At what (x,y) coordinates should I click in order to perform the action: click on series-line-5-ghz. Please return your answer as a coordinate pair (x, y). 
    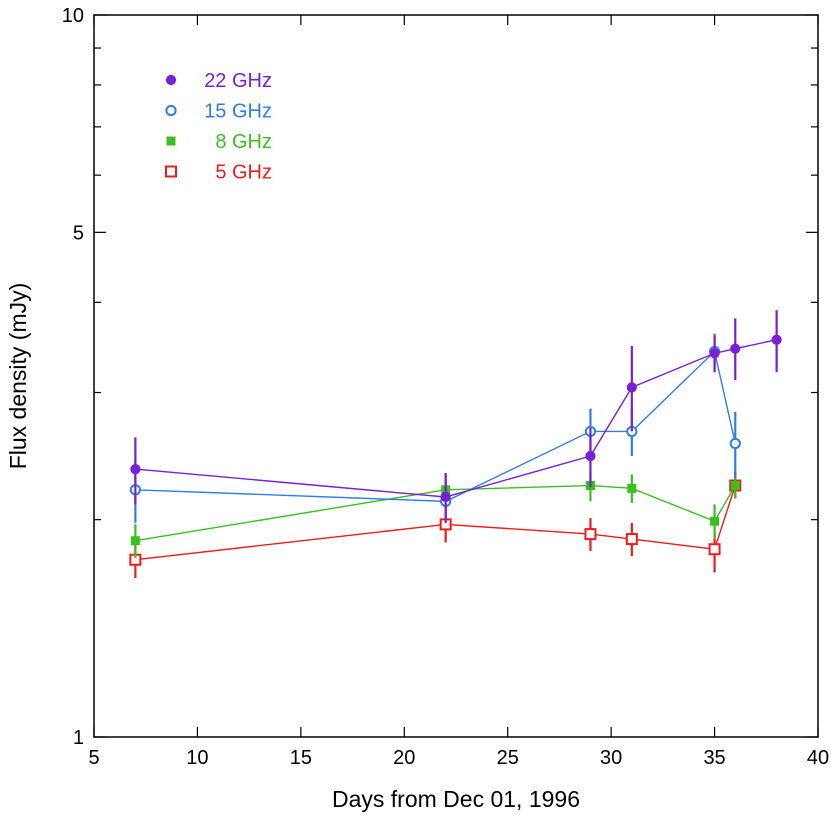
    Looking at the image, I should click on (435, 523).